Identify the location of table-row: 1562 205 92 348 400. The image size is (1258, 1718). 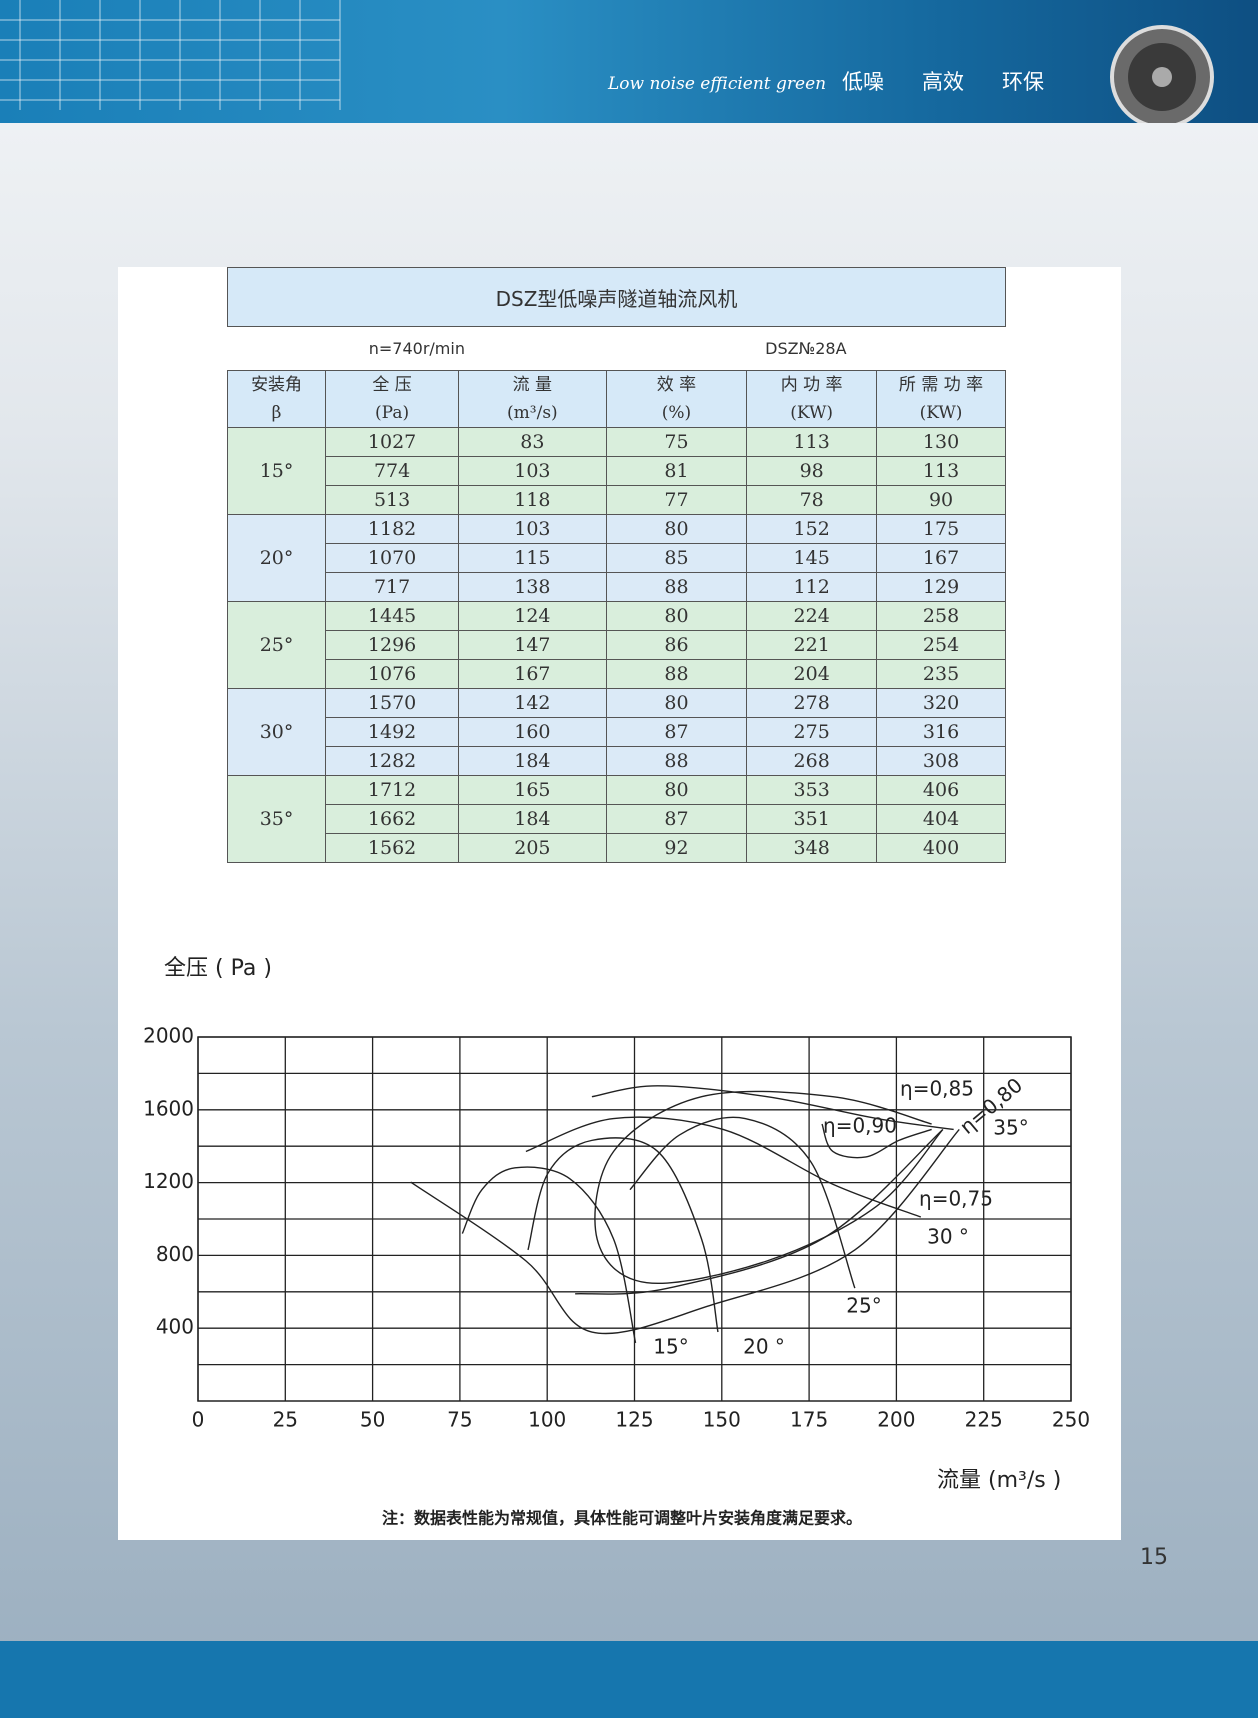
(617, 848).